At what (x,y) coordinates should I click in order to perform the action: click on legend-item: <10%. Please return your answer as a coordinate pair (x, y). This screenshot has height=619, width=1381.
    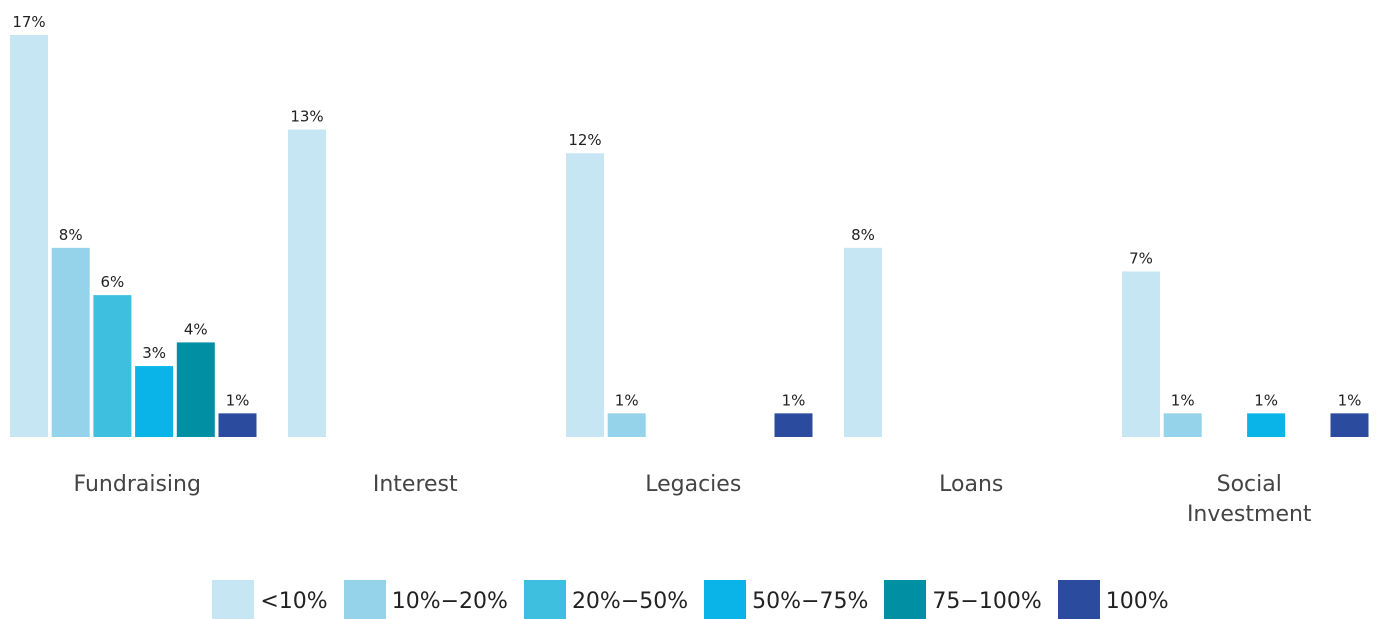
    Looking at the image, I should click on (270, 599).